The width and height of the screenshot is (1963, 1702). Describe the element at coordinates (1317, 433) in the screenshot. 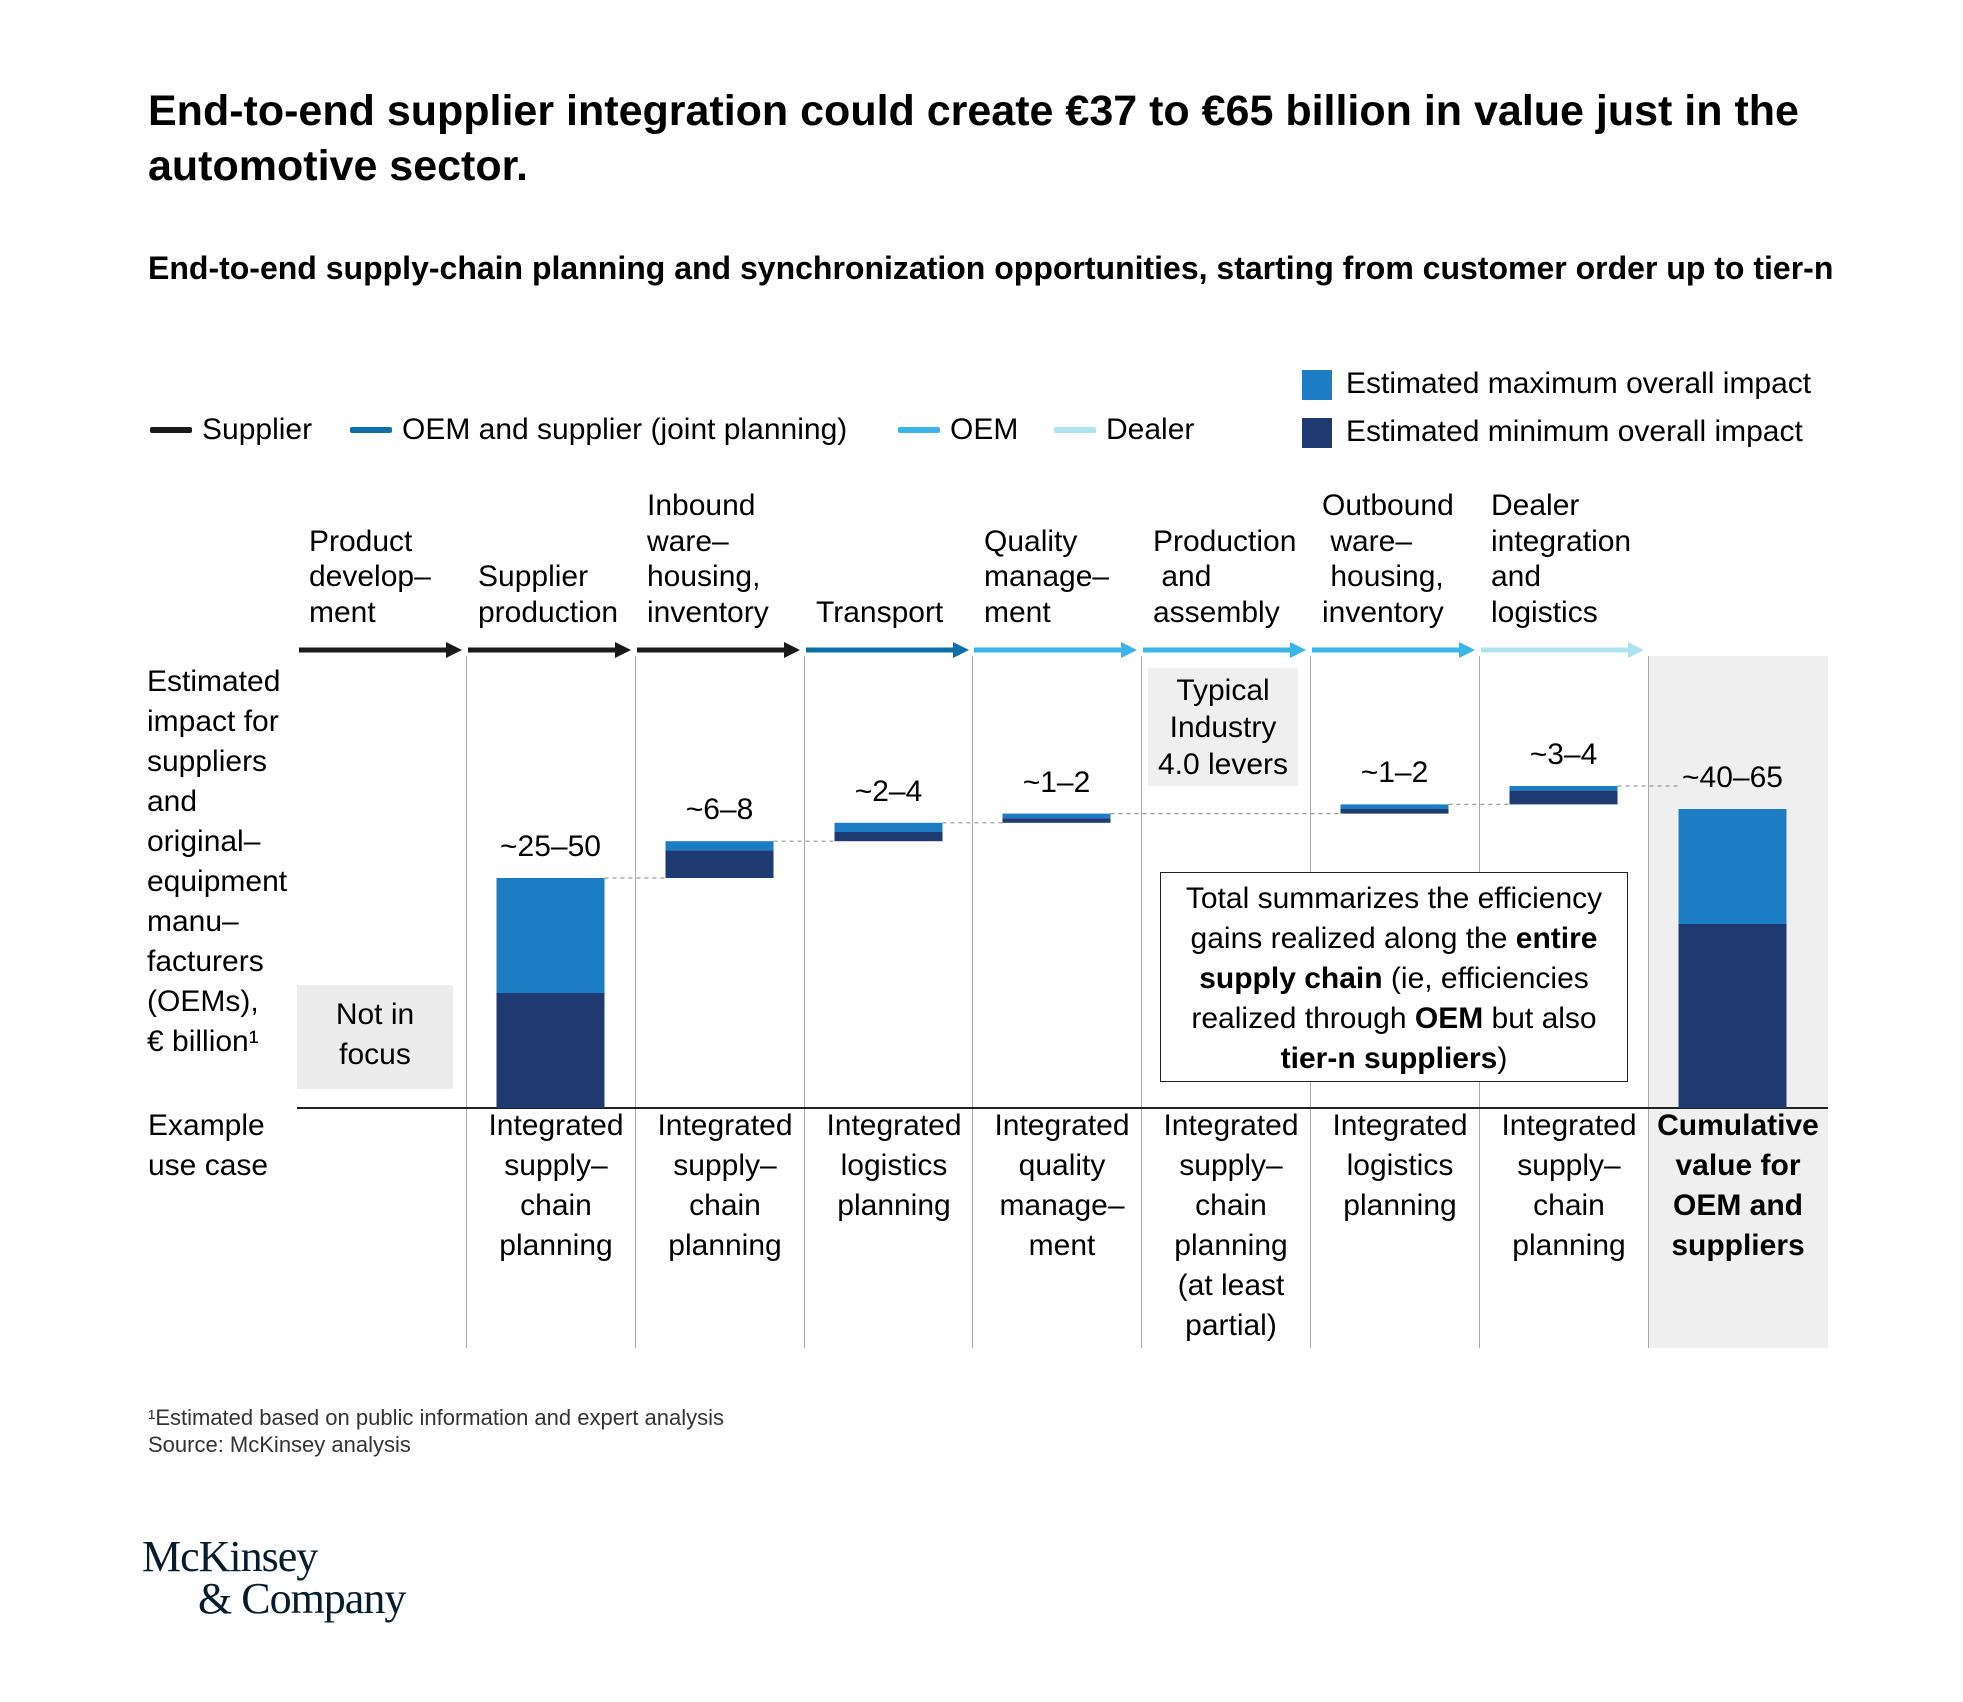

I see `legend-swatch-min` at that location.